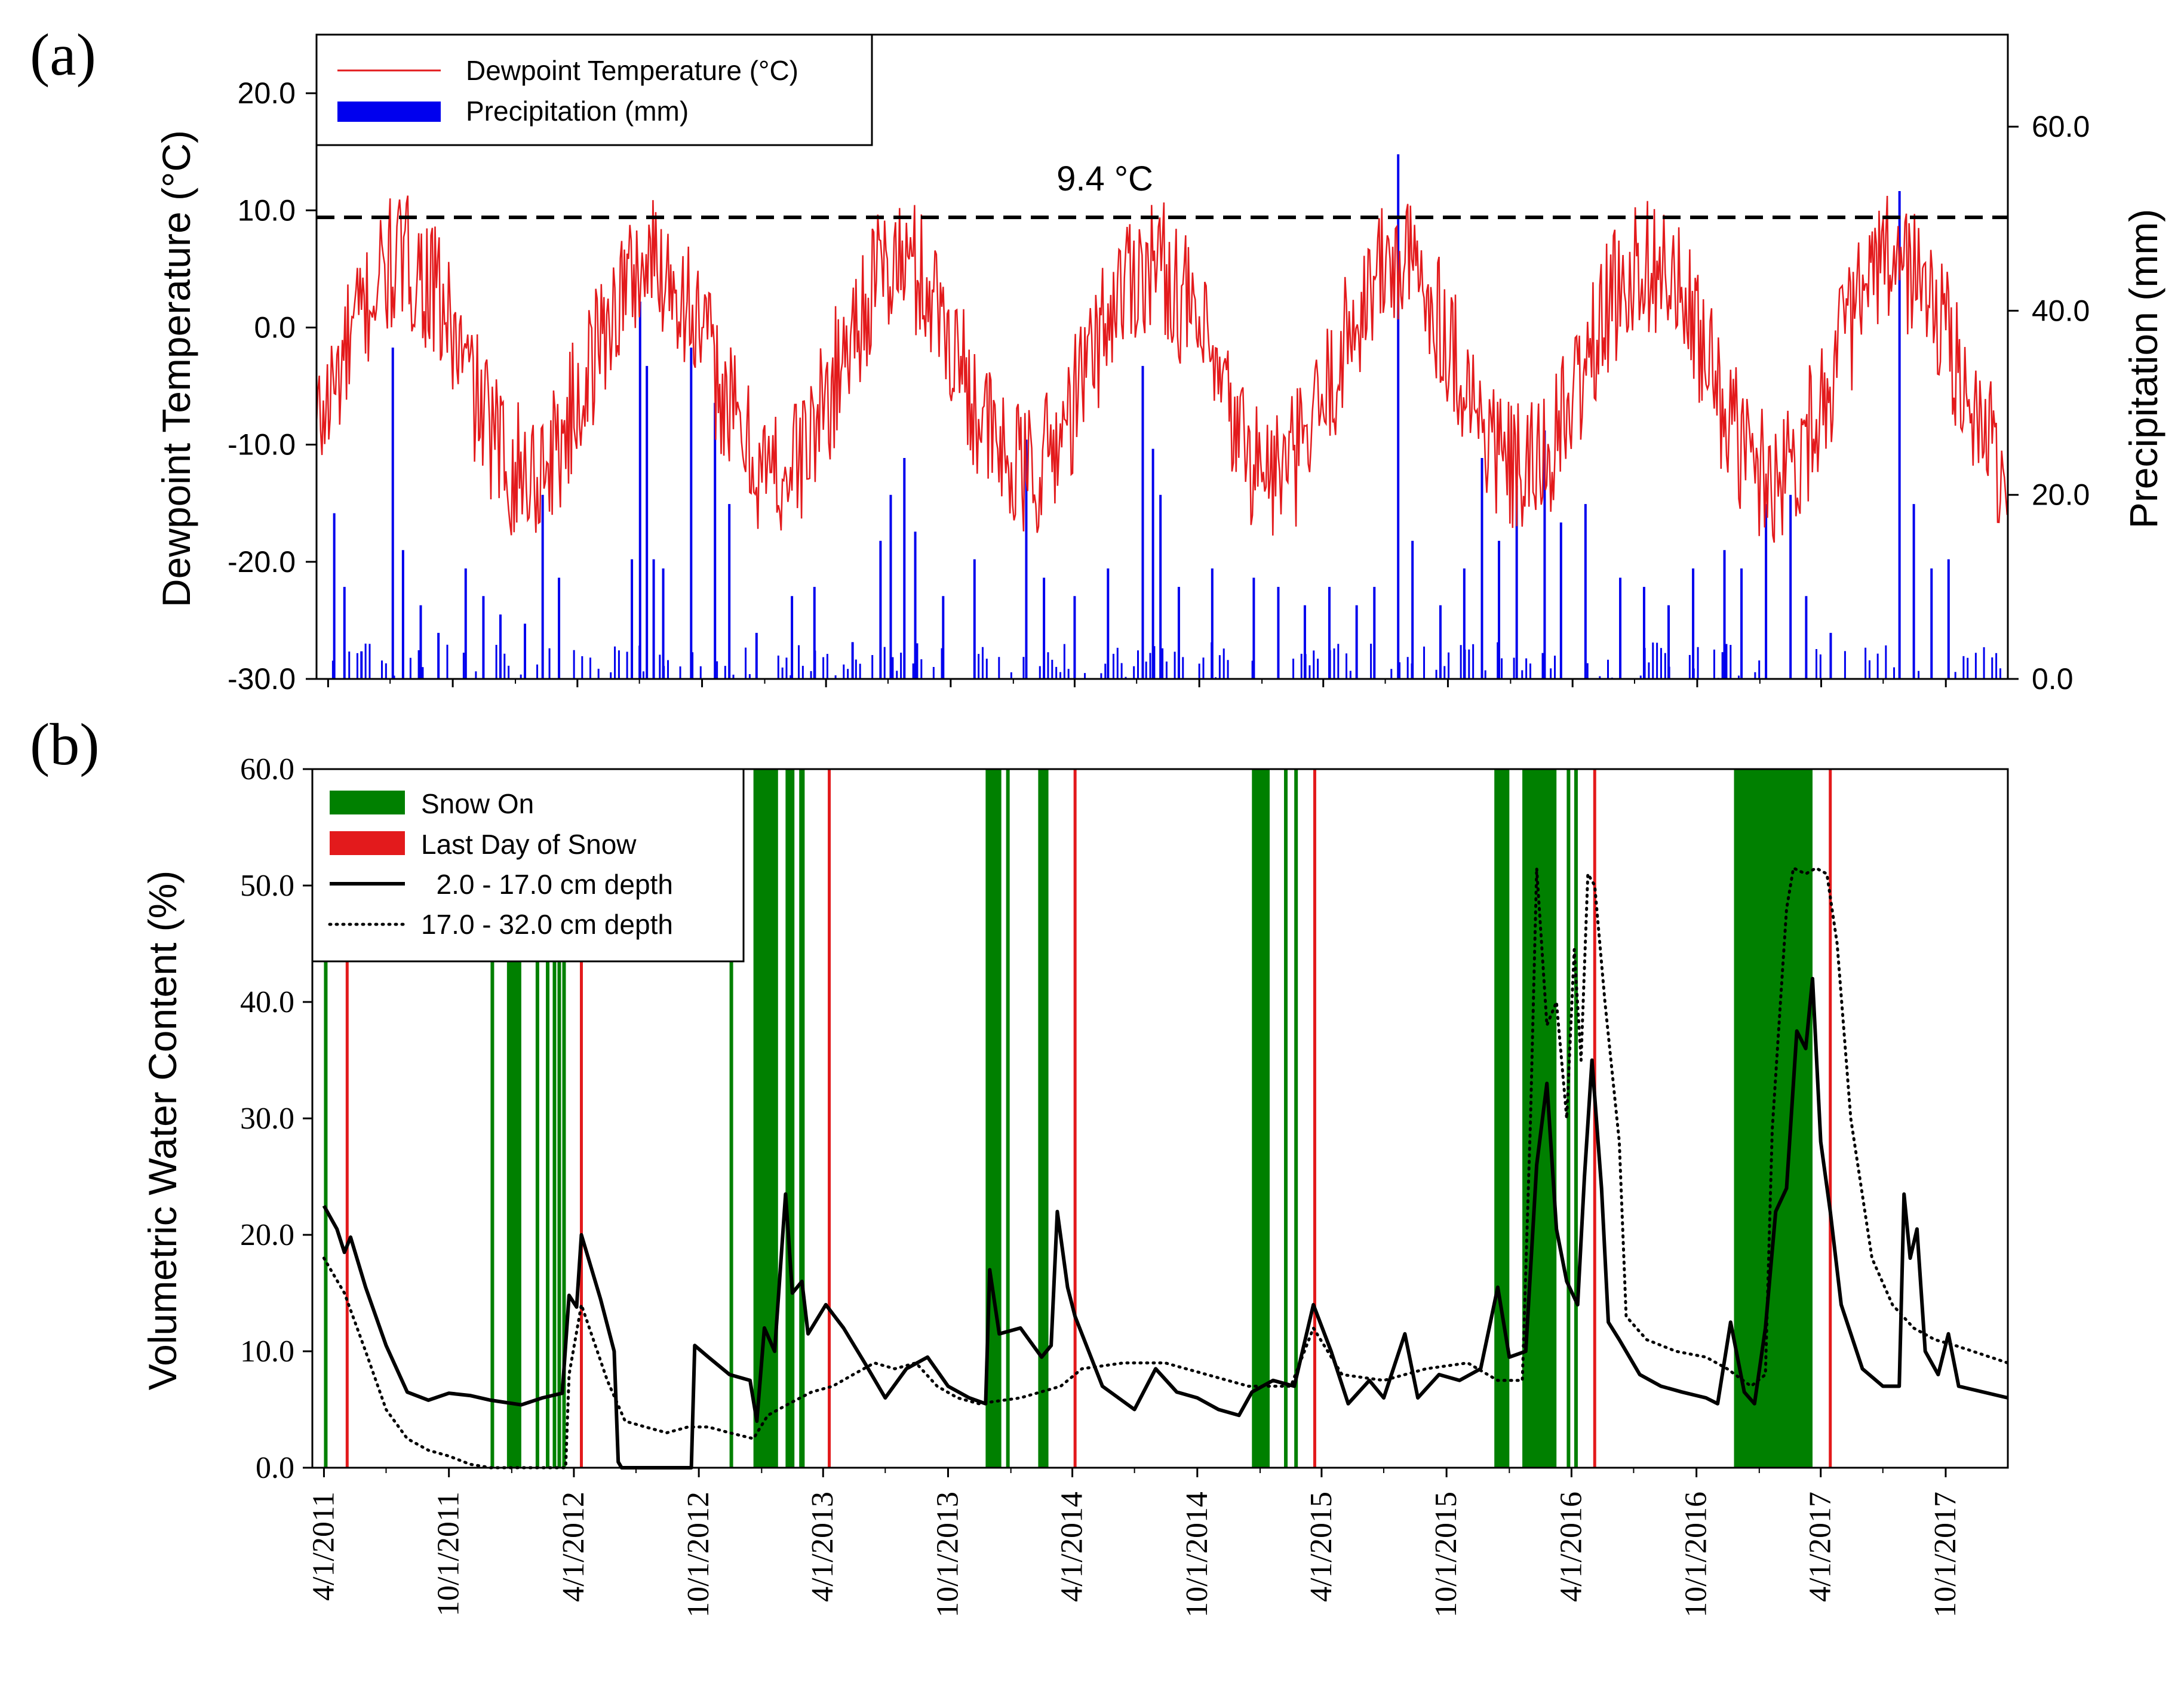 The image size is (2184, 1700). Describe the element at coordinates (1821, 1547) in the screenshot. I see `x-tick-label: 4/1/2017` at that location.